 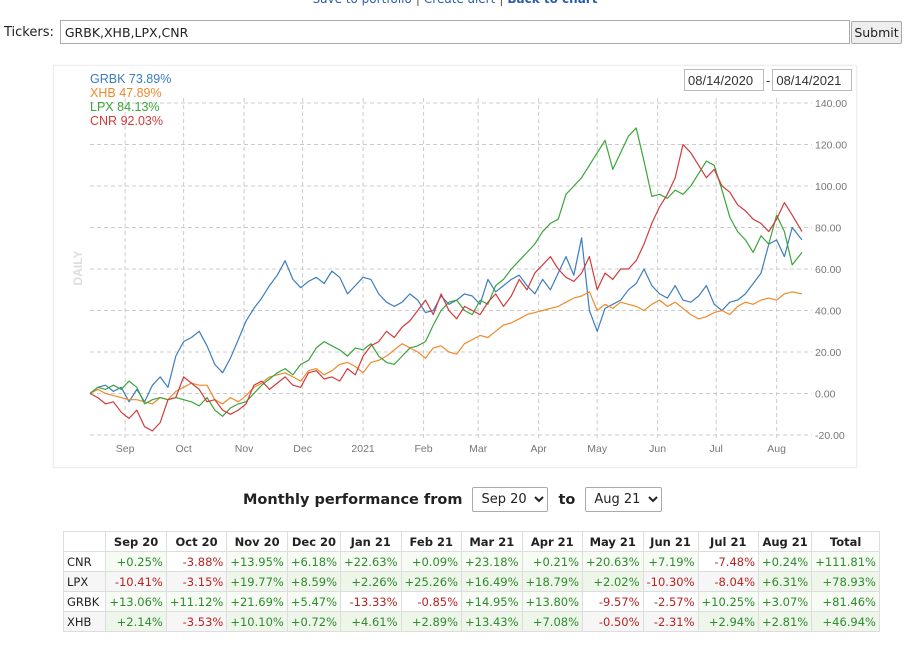 I want to click on performance-cell: +13.95%, so click(x=257, y=561).